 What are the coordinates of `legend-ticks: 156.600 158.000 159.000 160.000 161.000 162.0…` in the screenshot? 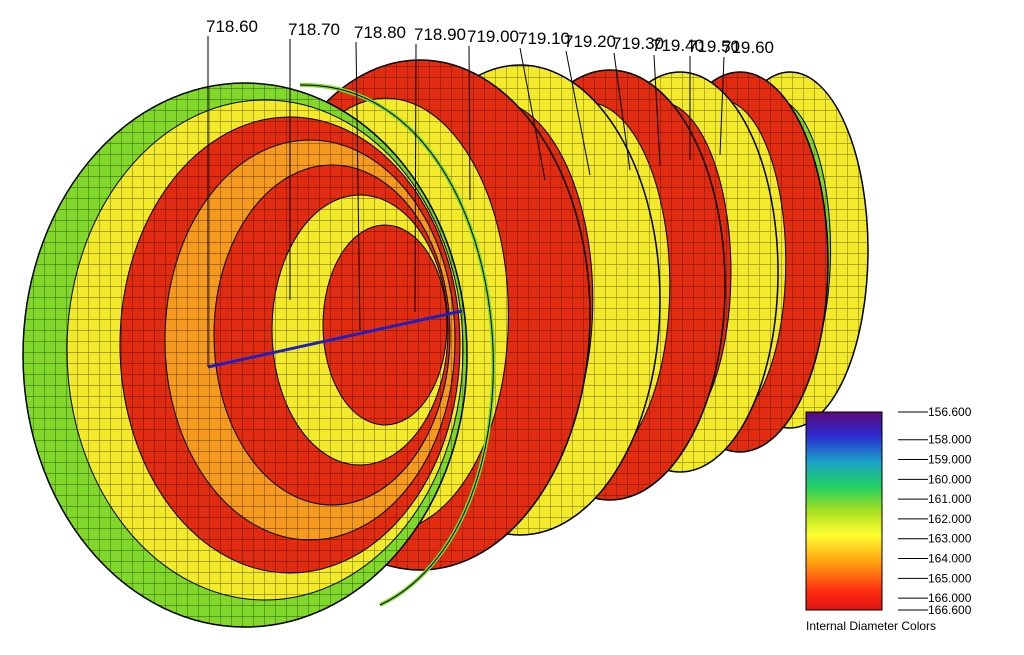 It's located at (935, 511).